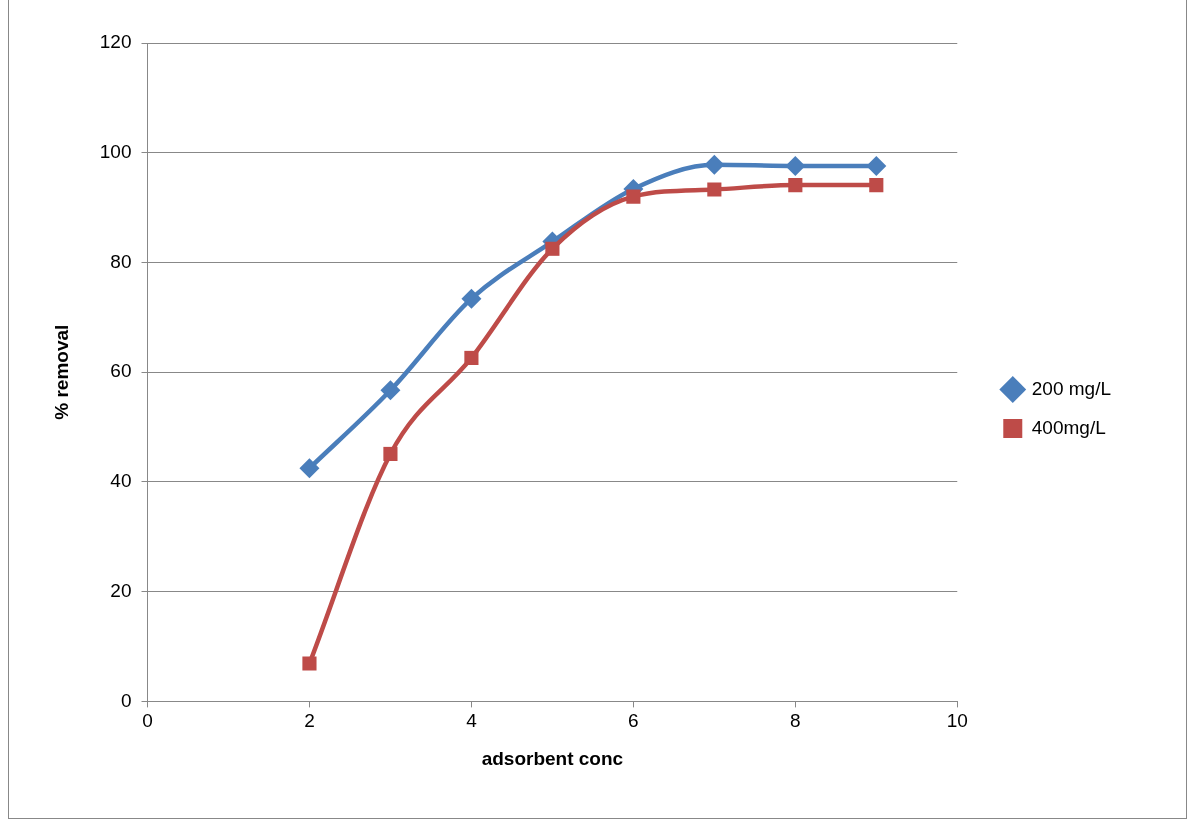  What do you see at coordinates (115, 42) in the screenshot?
I see `y-tick-label: 120` at bounding box center [115, 42].